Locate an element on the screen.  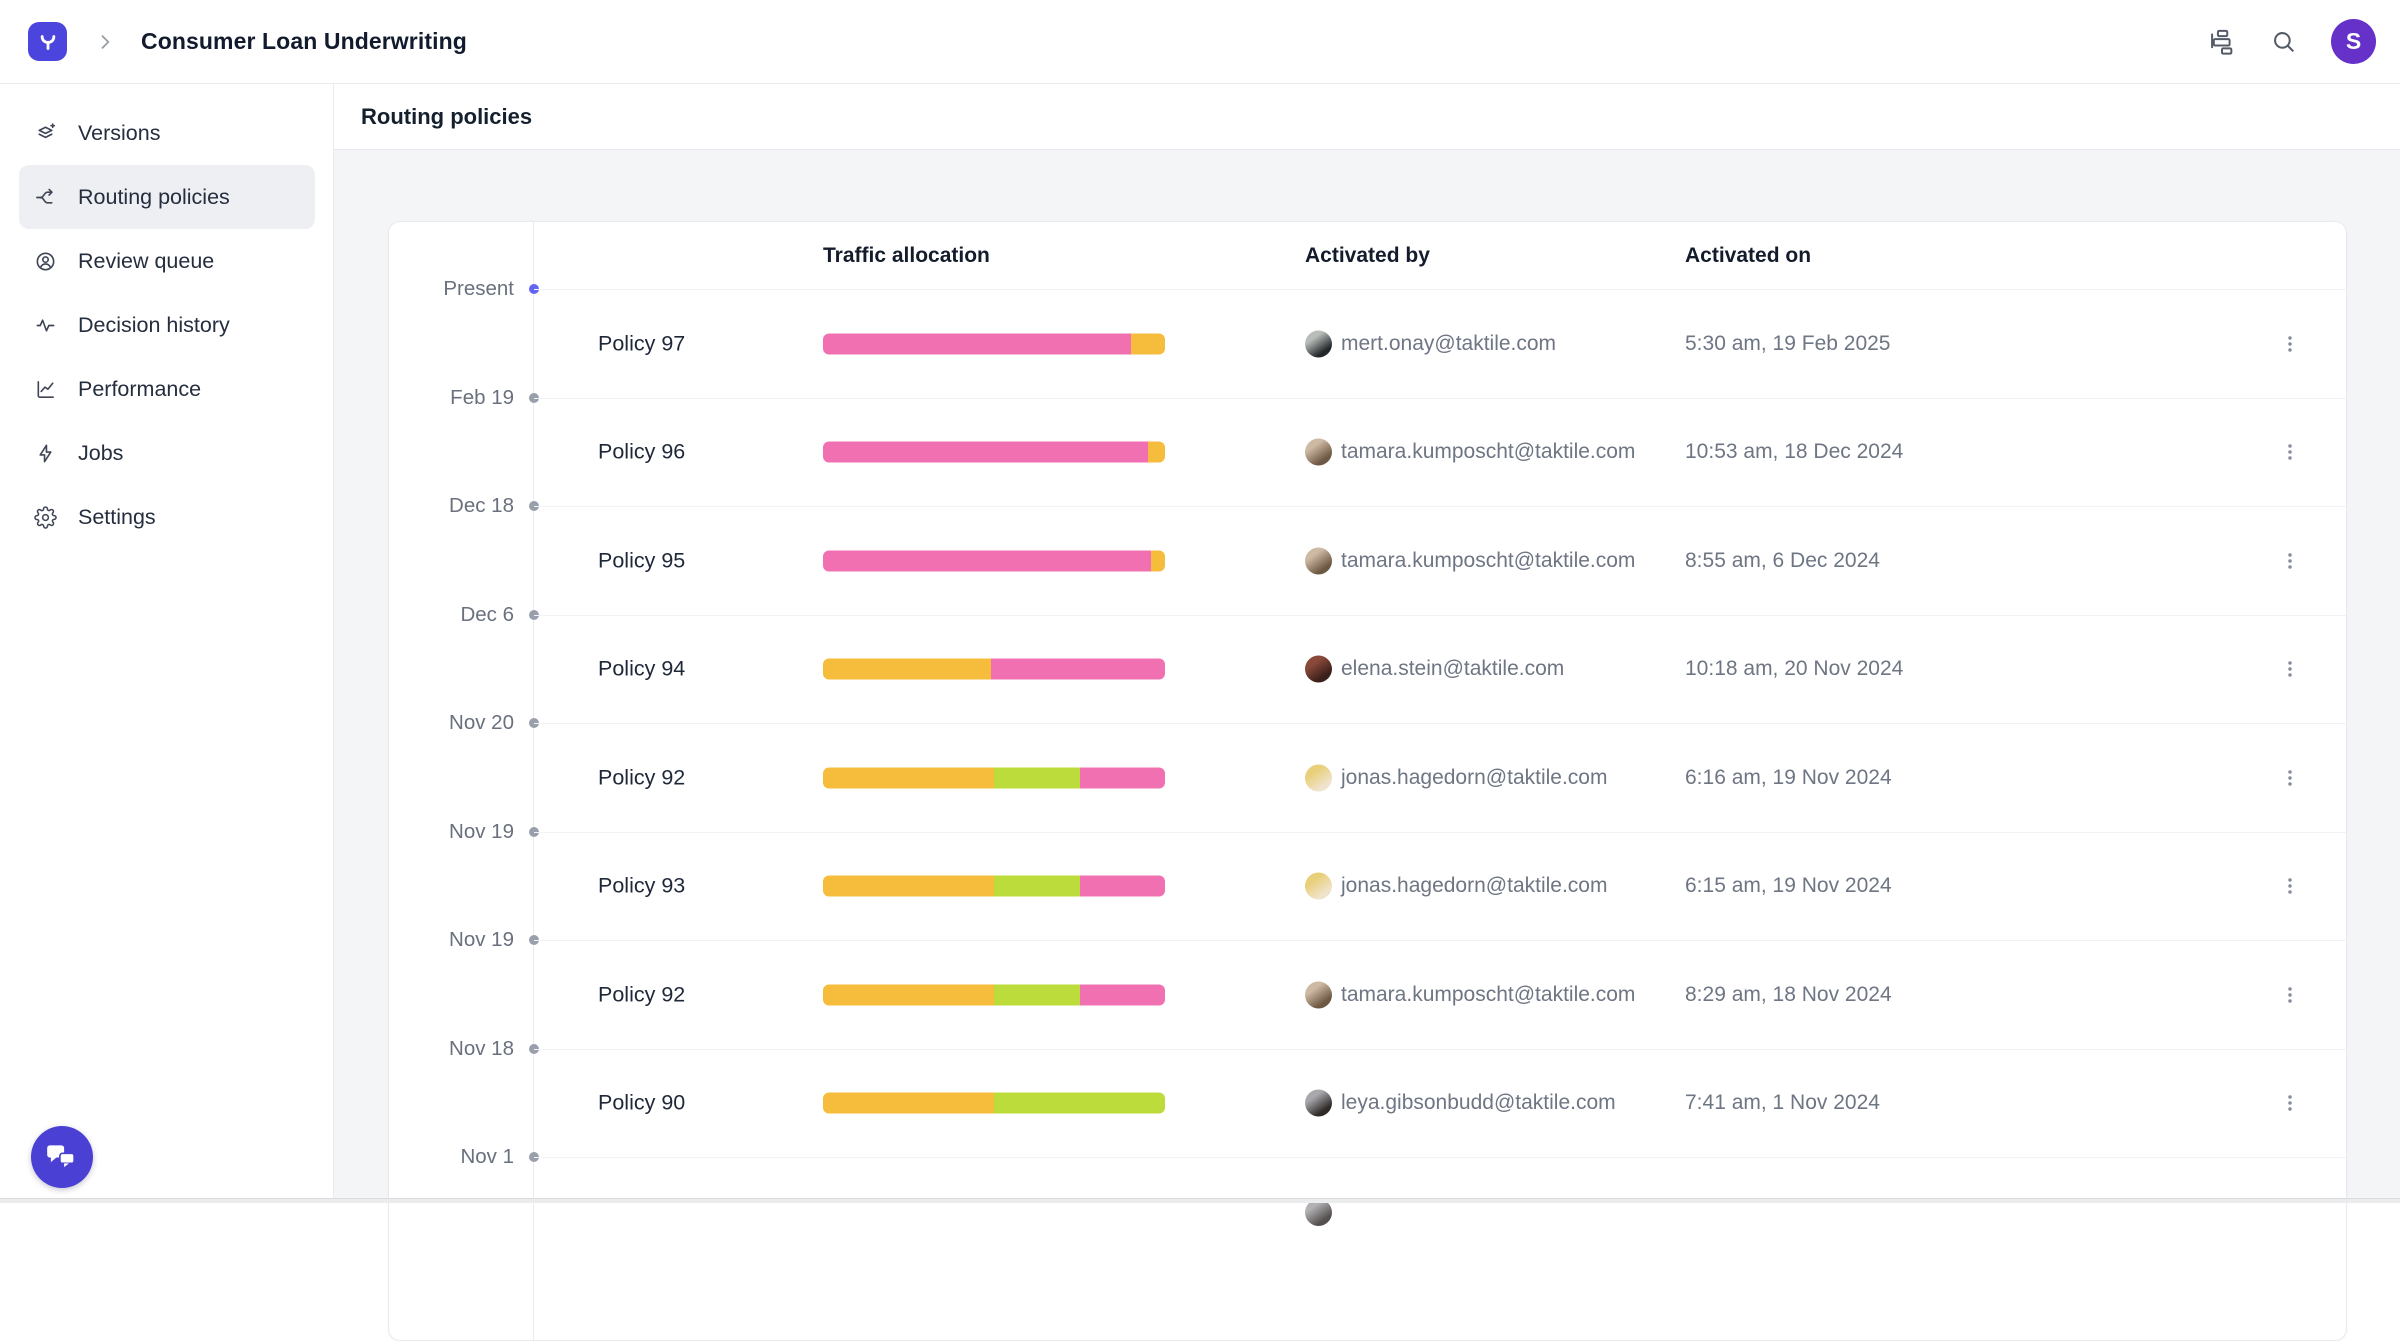
sidebar-item-versions: Versions is located at coordinates (167, 133).